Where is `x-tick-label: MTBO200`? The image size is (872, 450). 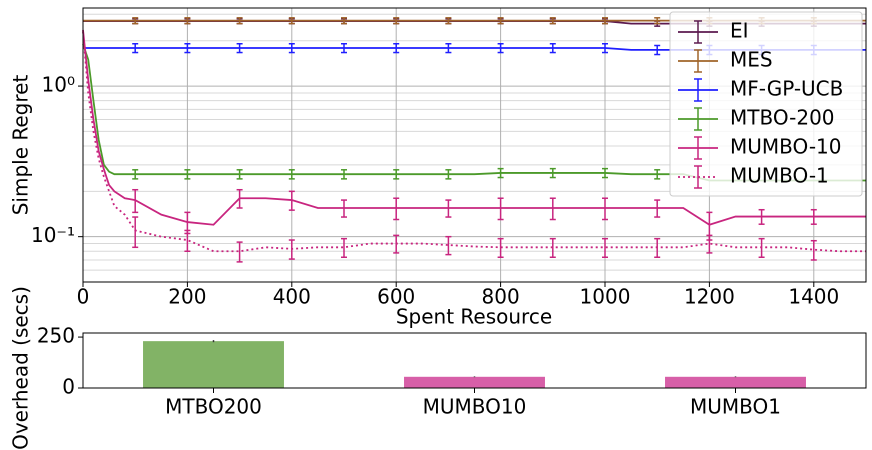
x-tick-label: MTBO200 is located at coordinates (213, 407).